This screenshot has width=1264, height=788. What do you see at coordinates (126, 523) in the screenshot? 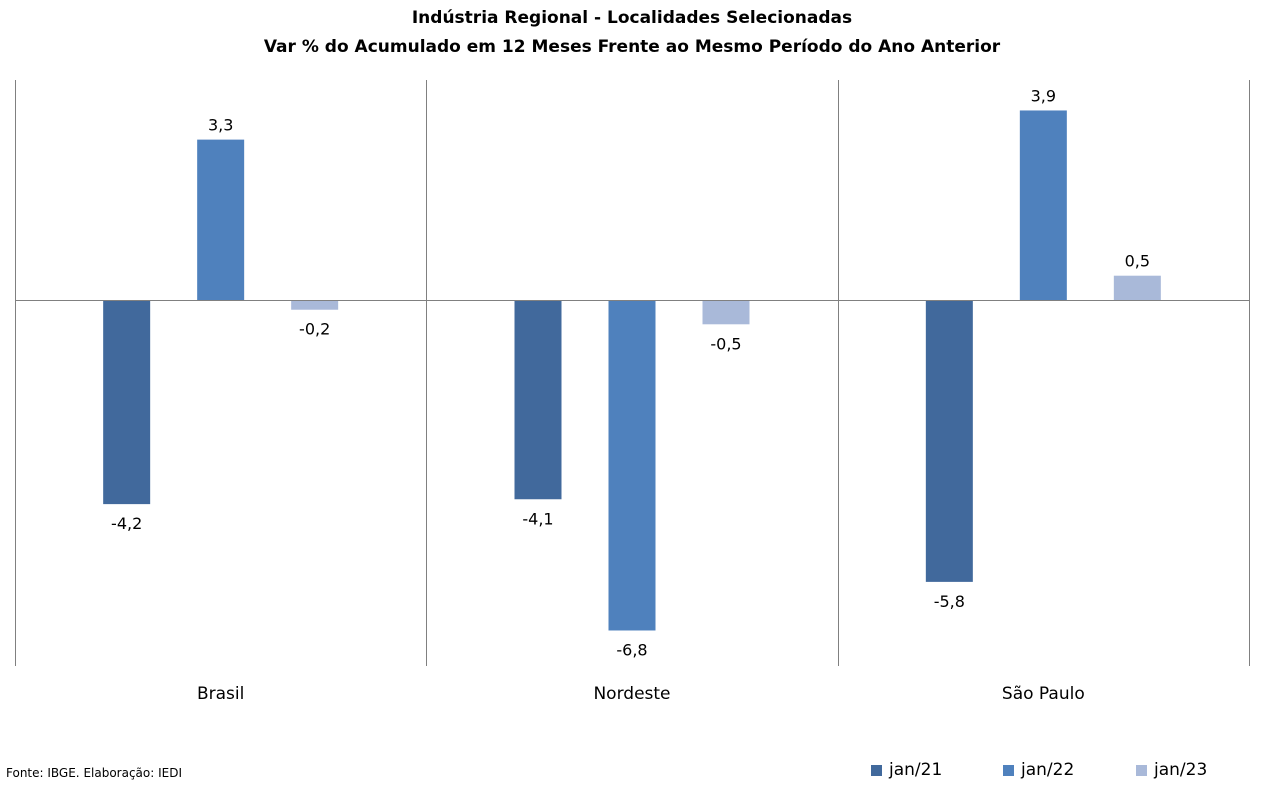
I see `data-label: -4,2` at bounding box center [126, 523].